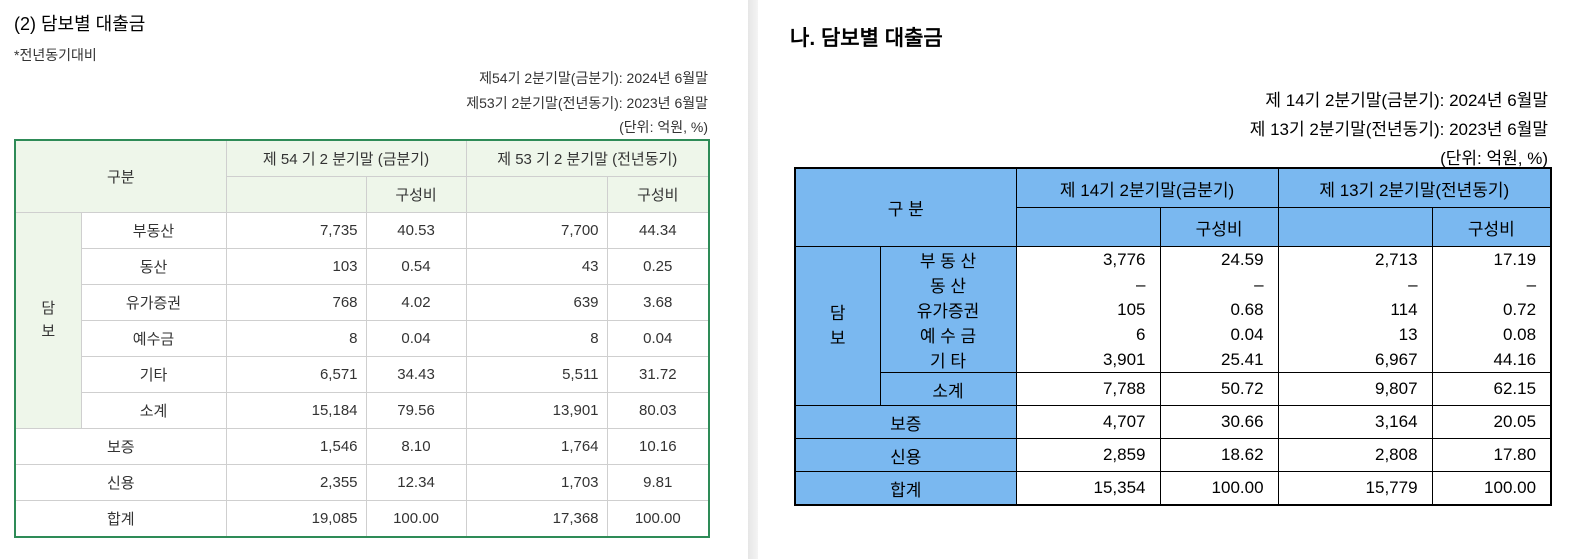 The width and height of the screenshot is (1596, 559). I want to click on row-label: 예 수 금, so click(948, 334).